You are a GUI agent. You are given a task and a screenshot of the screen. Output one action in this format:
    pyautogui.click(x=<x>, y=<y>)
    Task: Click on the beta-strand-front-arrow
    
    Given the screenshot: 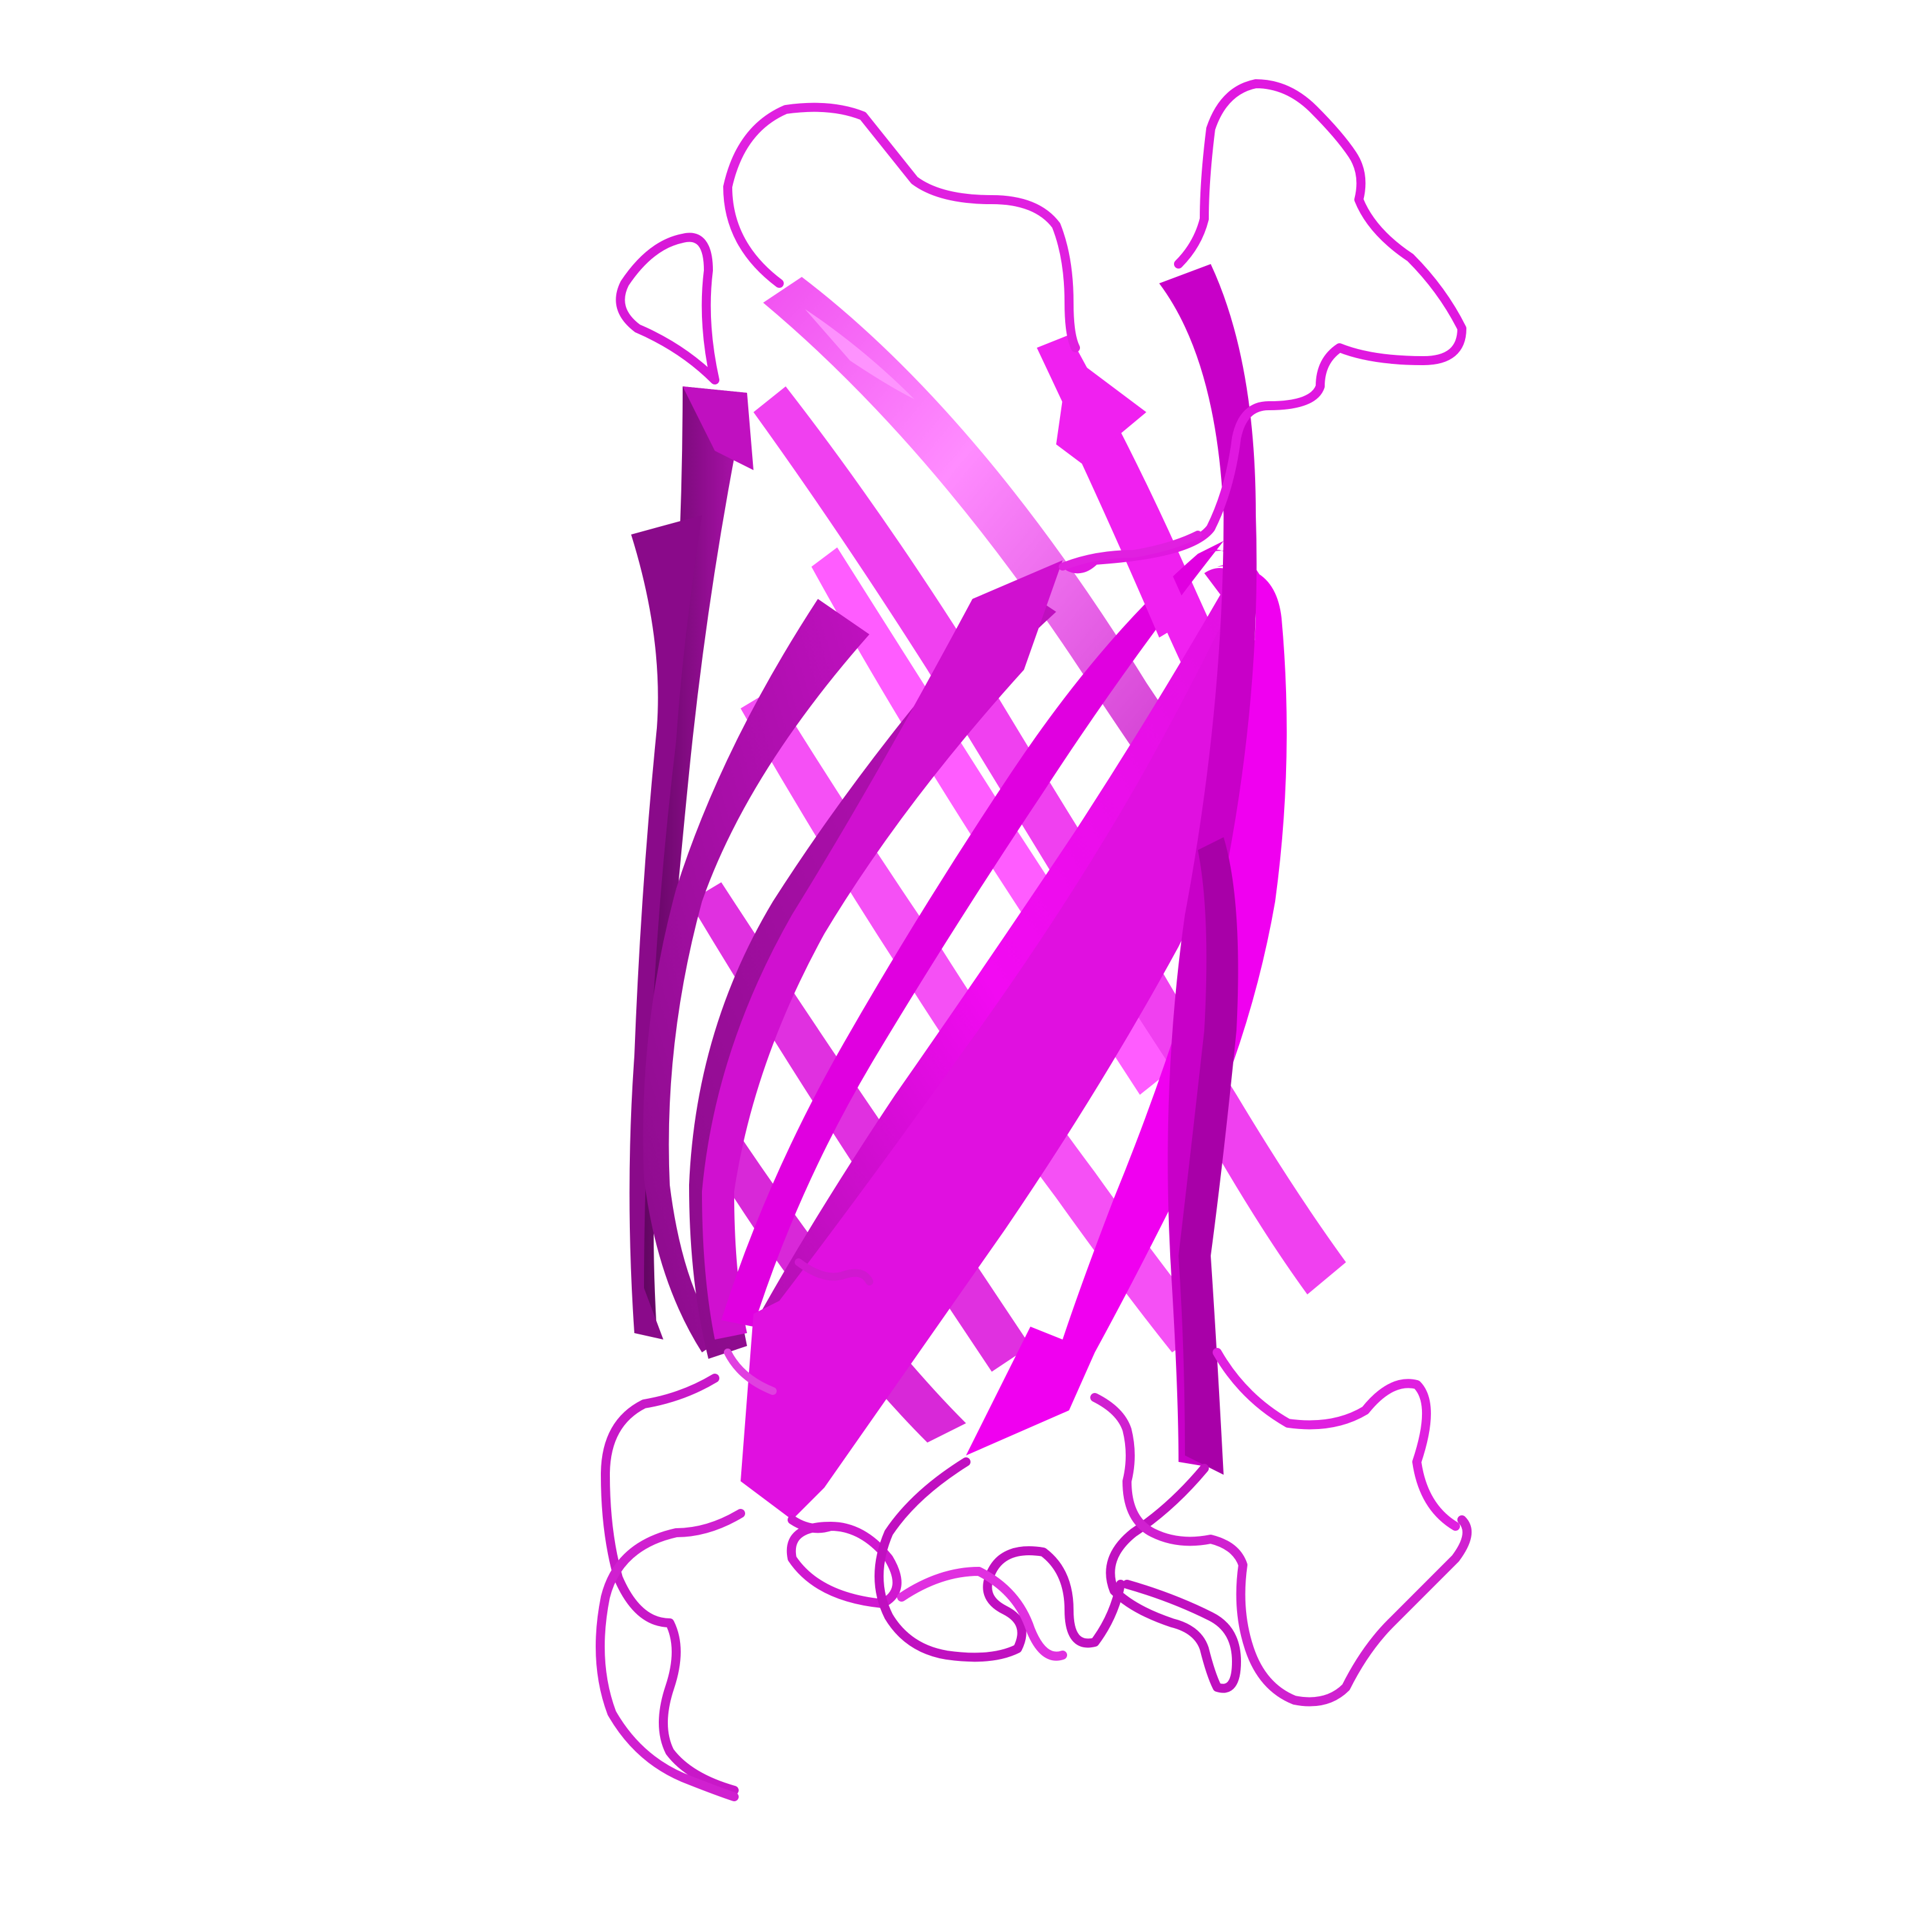 What is the action you would take?
    pyautogui.click(x=1011, y=1044)
    